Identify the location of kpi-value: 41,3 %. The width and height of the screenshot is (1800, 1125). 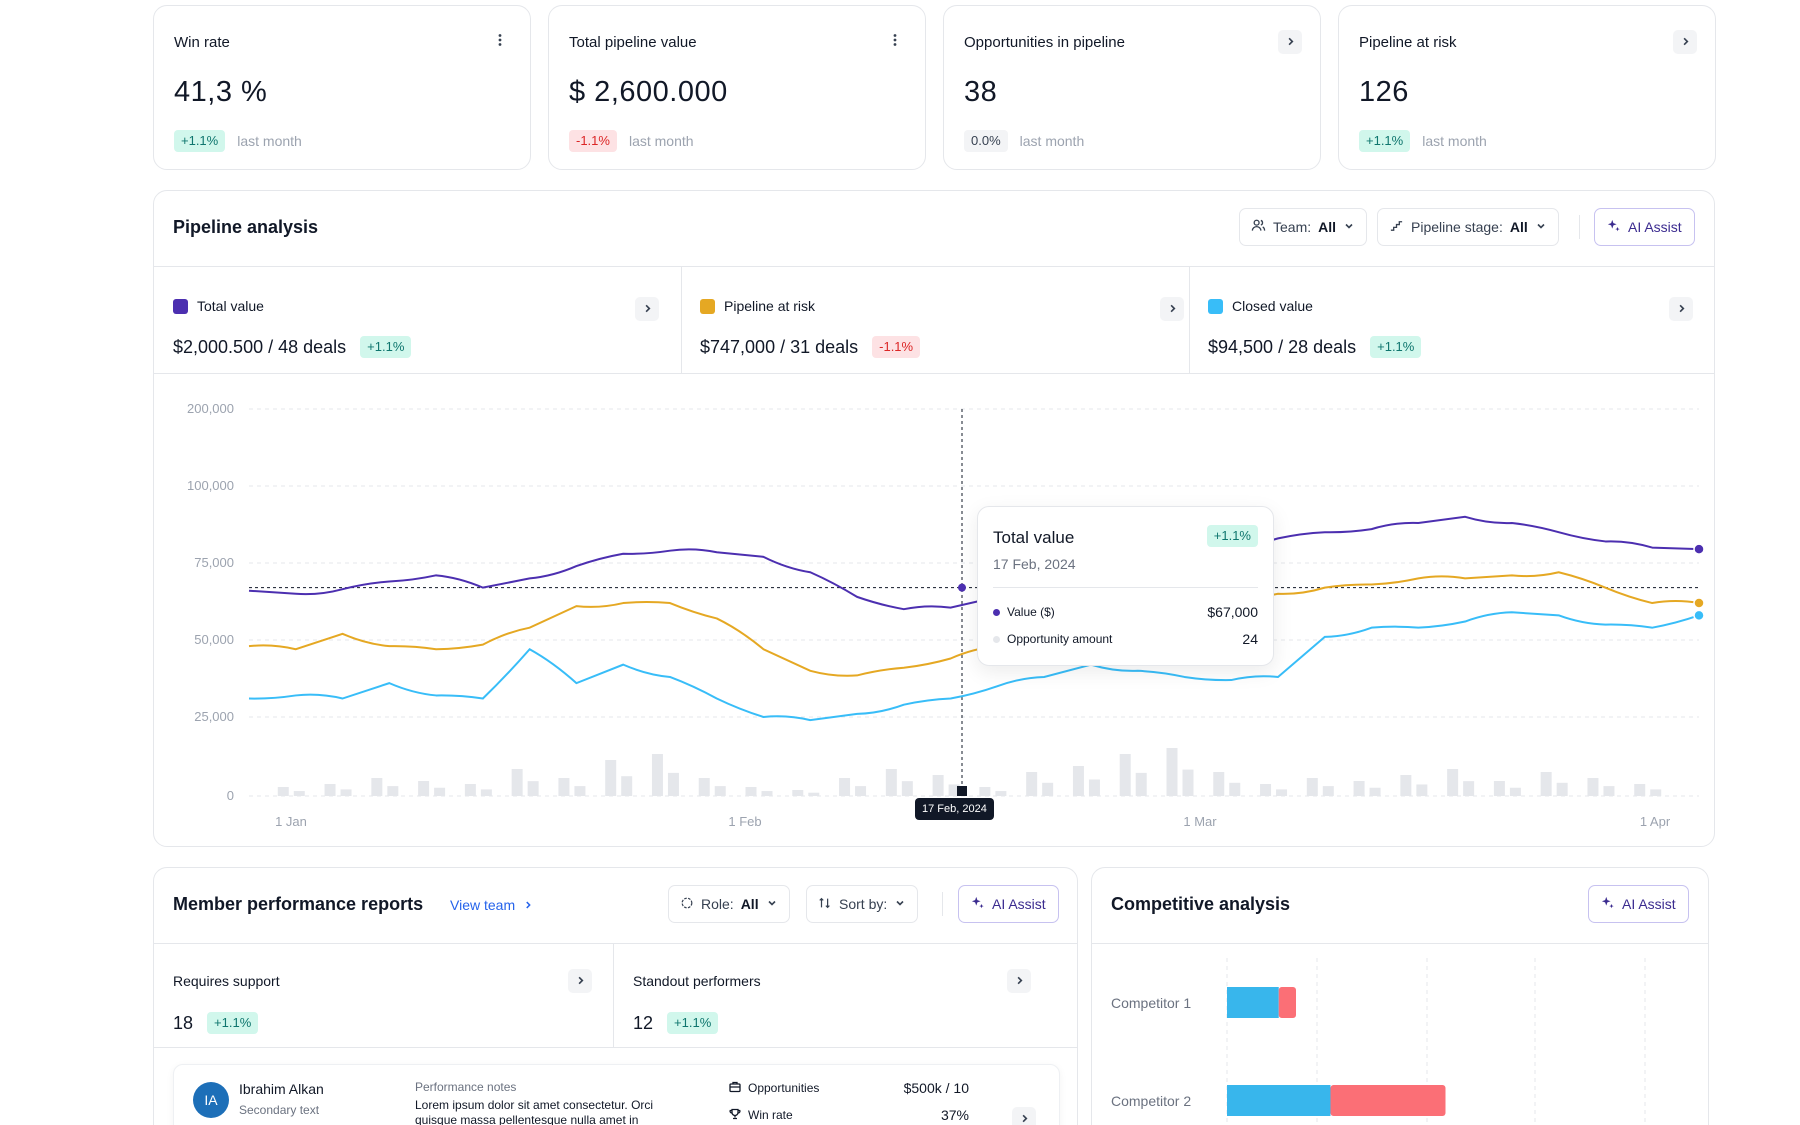
(221, 92).